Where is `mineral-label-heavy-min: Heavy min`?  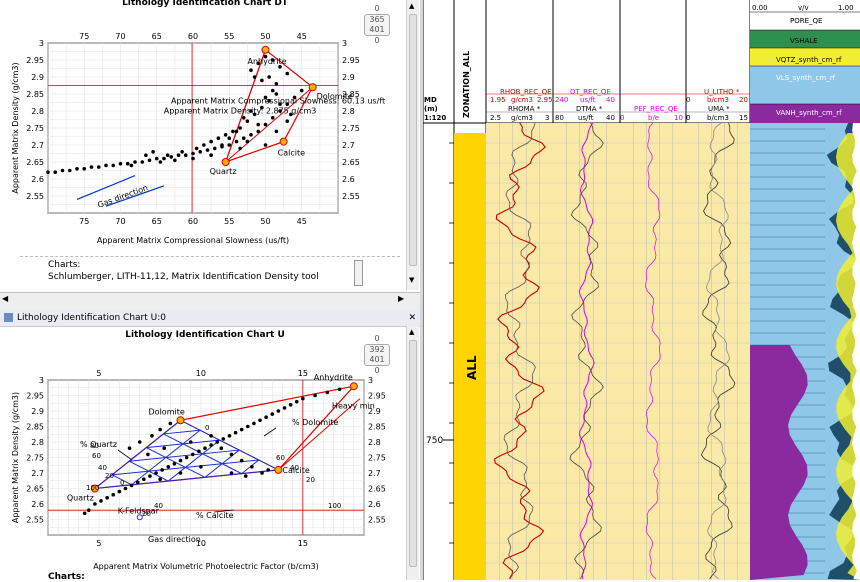 mineral-label-heavy-min: Heavy min is located at coordinates (353, 406).